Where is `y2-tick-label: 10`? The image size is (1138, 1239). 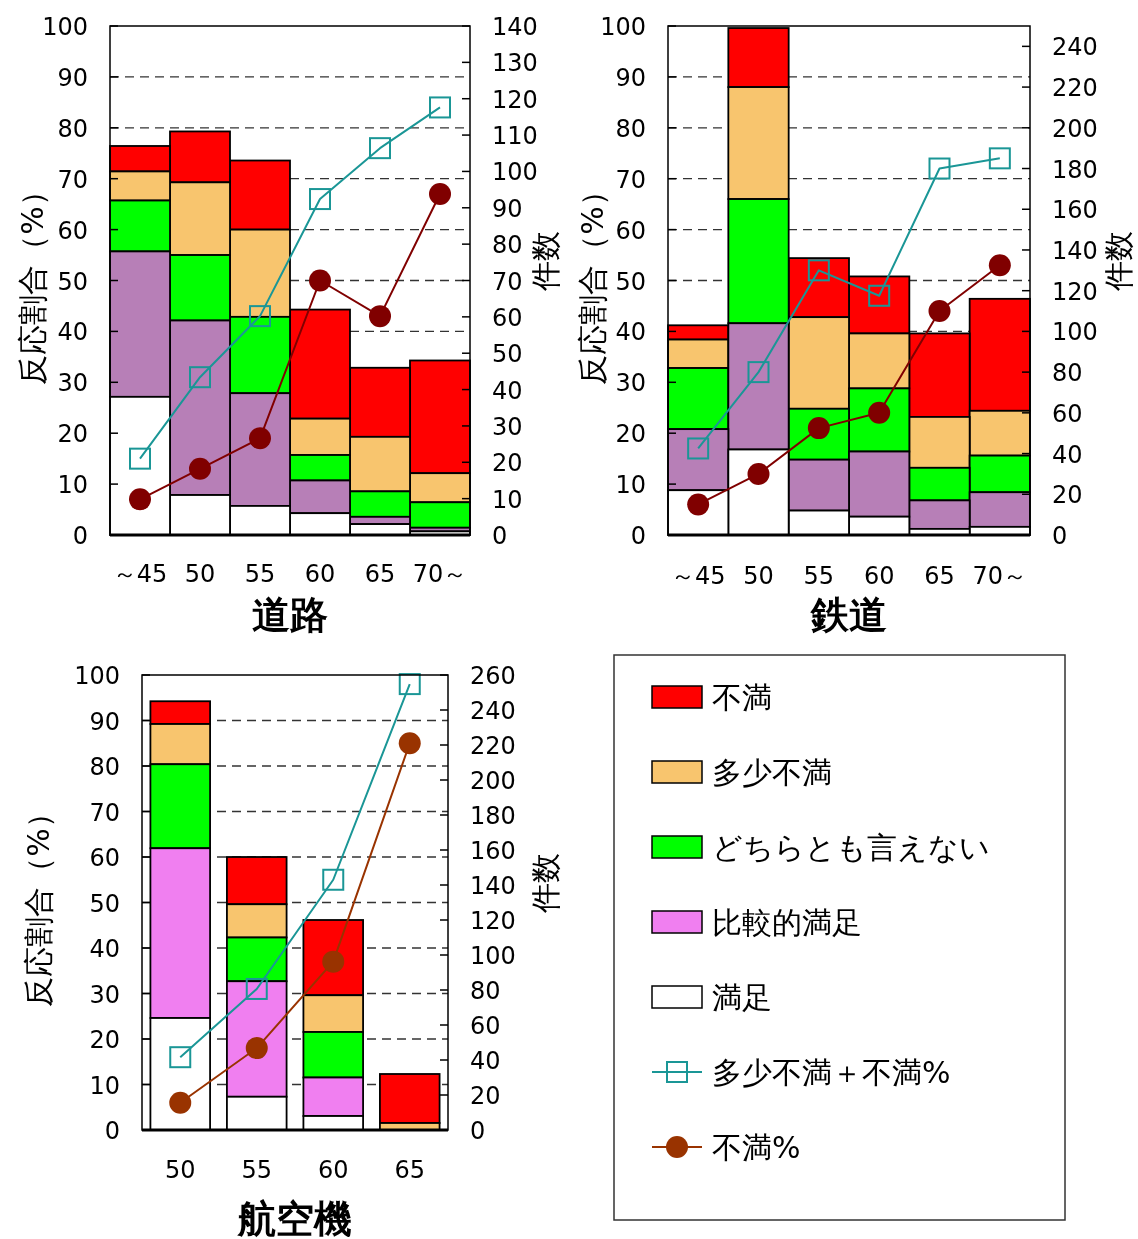 y2-tick-label: 10 is located at coordinates (507, 499).